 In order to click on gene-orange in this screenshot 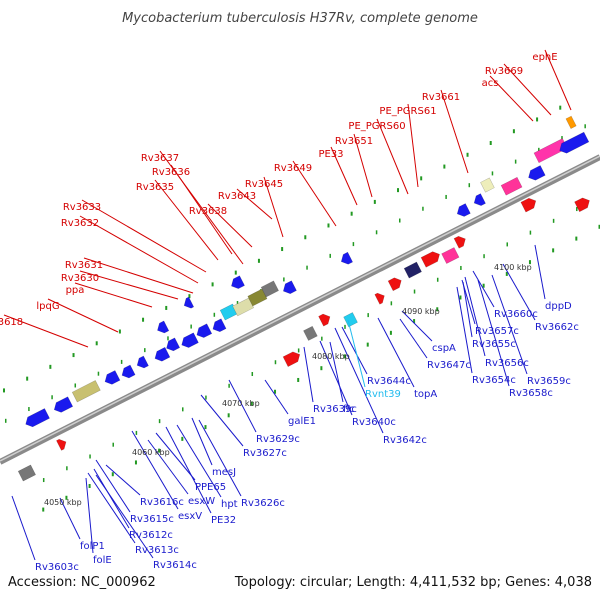, I will do `click(571, 122)`.